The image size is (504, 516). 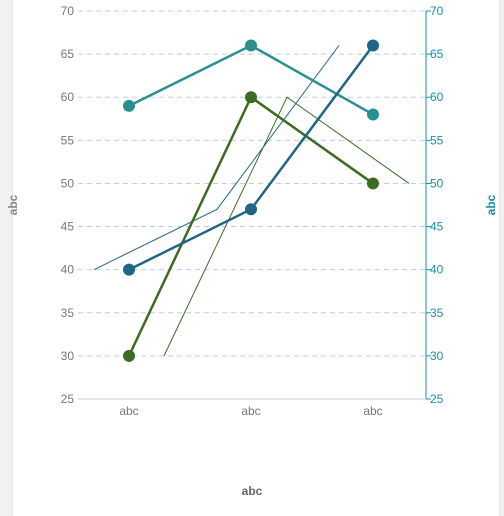 I want to click on y2-tick-label: 25, so click(x=437, y=399).